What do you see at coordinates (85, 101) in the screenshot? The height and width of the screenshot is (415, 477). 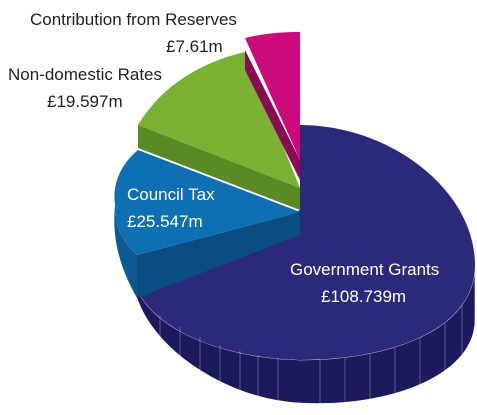 I see `label-non-domestic-rates-value: £19.597m` at bounding box center [85, 101].